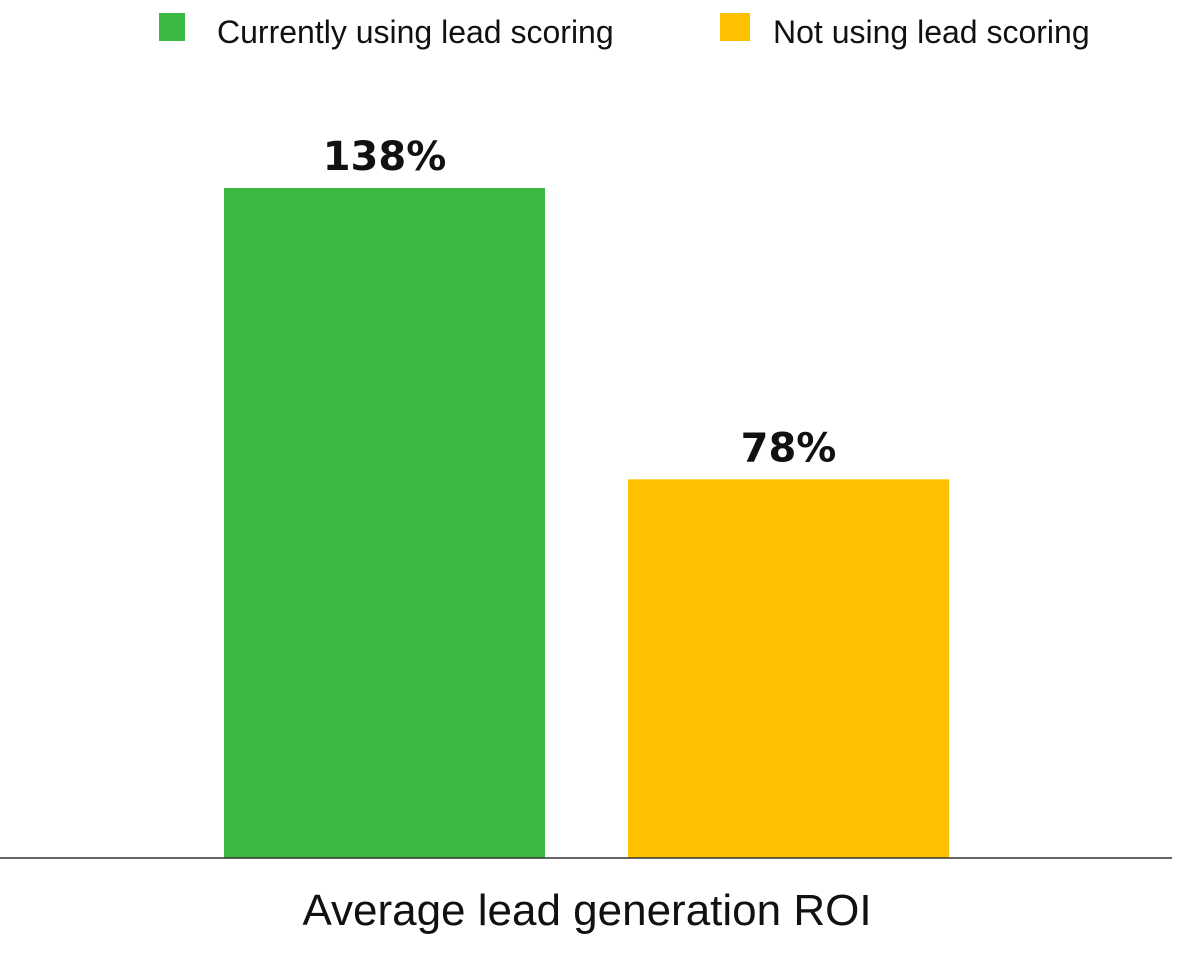  I want to click on legend-swatch-not-using, so click(735, 27).